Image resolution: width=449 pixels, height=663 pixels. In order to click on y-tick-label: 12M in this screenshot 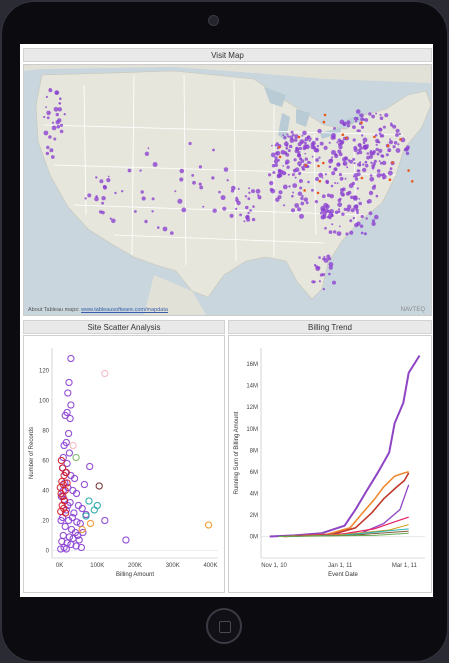, I will do `click(252, 408)`.